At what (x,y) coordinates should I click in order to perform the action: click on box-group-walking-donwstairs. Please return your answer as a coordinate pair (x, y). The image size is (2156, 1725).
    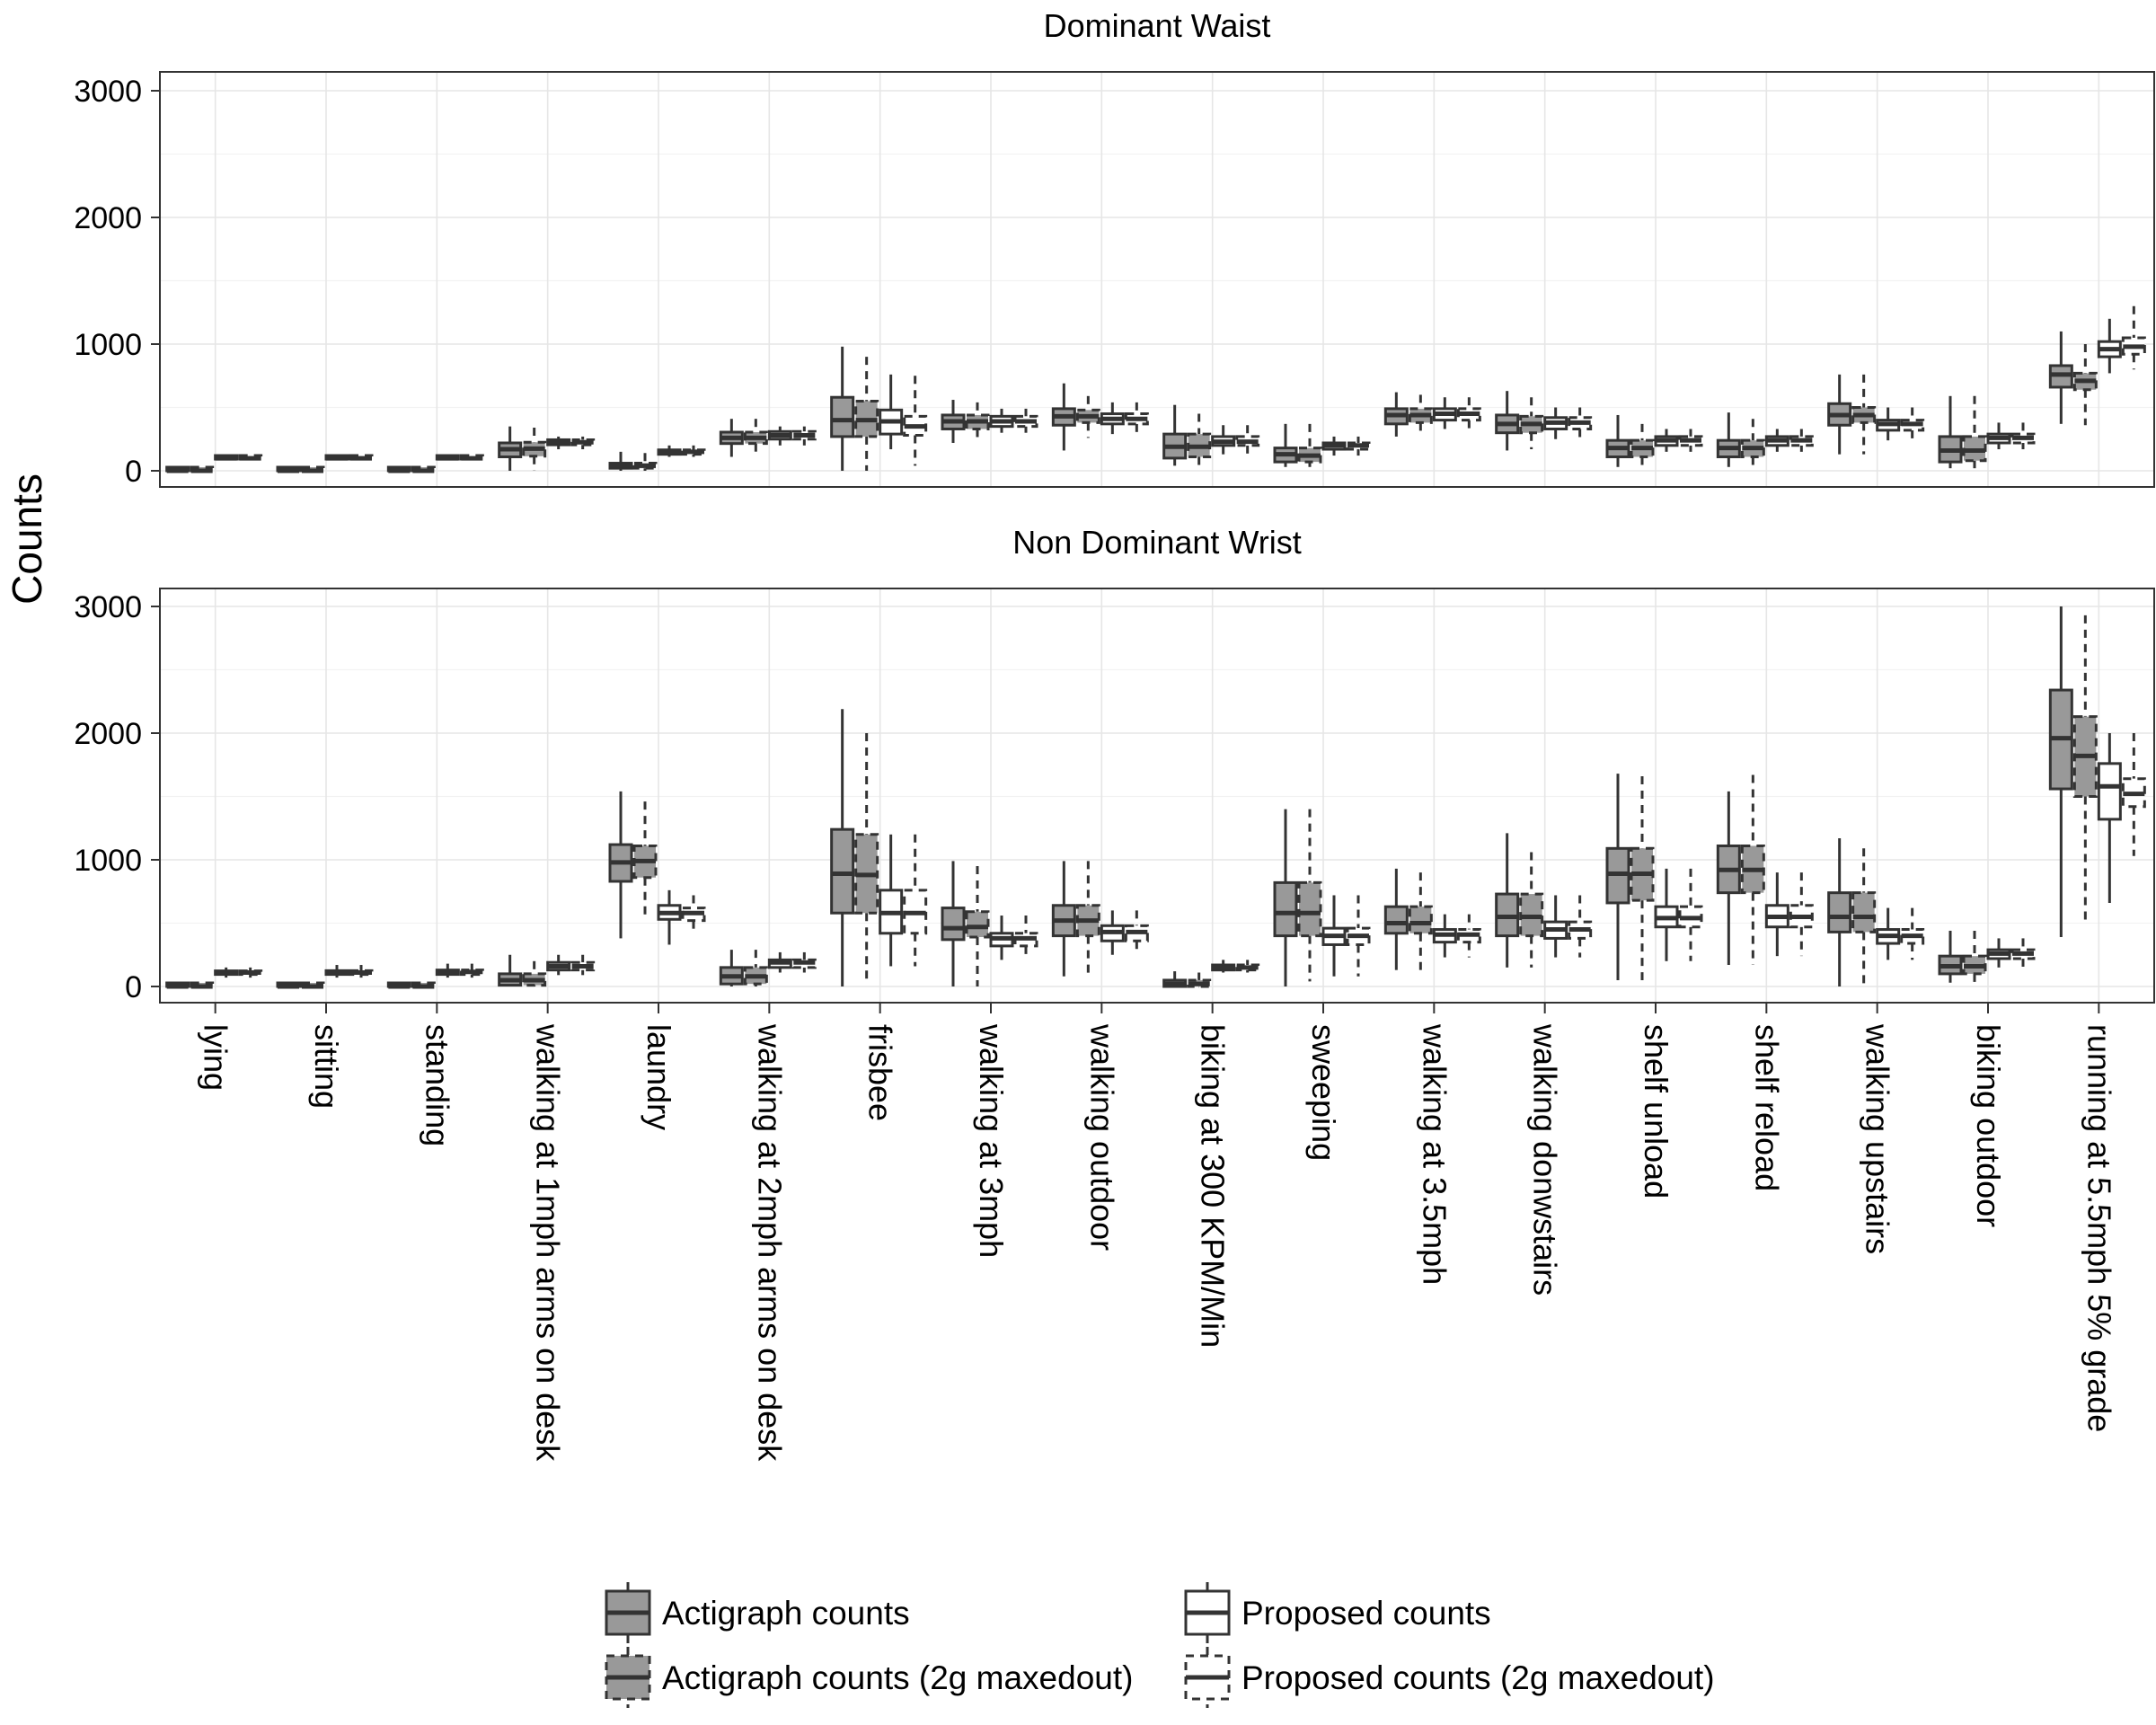
    Looking at the image, I should click on (1544, 421).